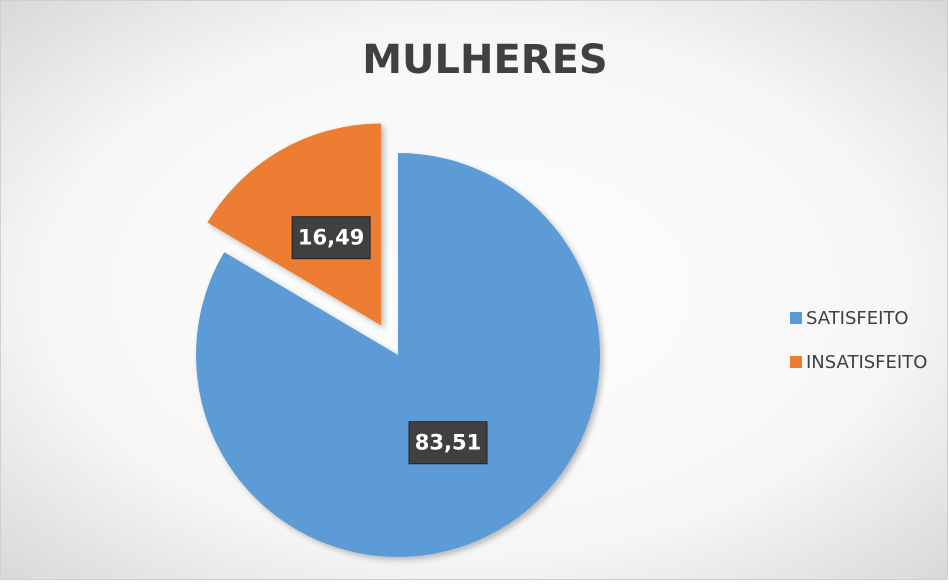 The width and height of the screenshot is (949, 585). I want to click on data-label-text: 16,49, so click(331, 238).